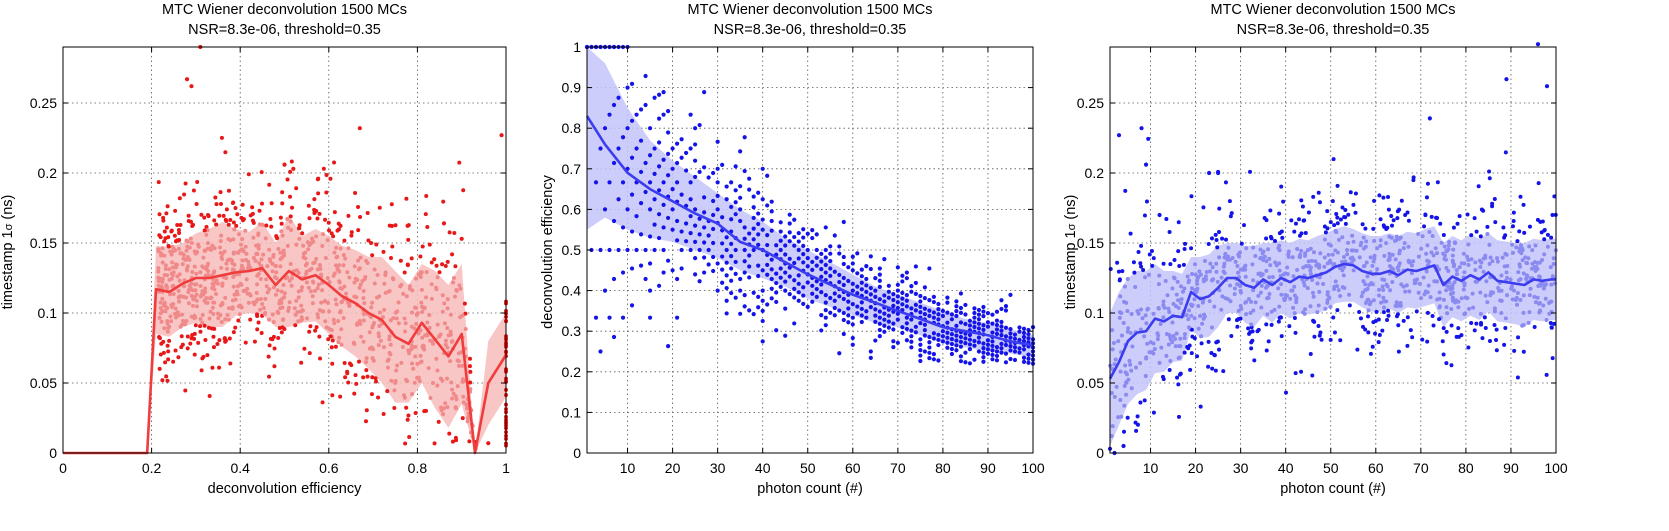 The height and width of the screenshot is (531, 1669). What do you see at coordinates (1286, 468) in the screenshot?
I see `x-tick-label: 40` at bounding box center [1286, 468].